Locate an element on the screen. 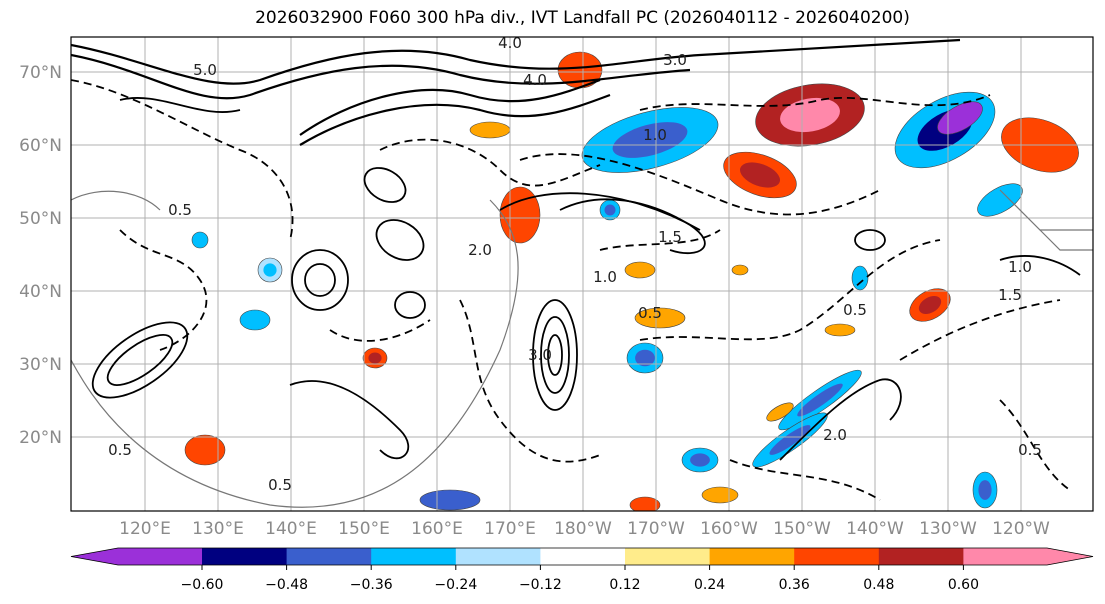  longitude-label: 150°E is located at coordinates (364, 529).